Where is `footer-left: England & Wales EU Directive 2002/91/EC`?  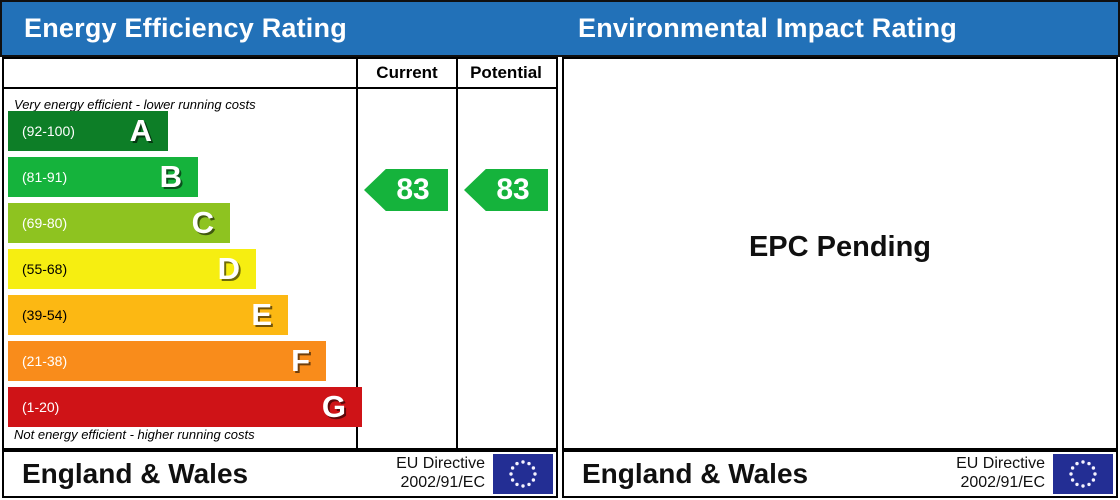 footer-left: England & Wales EU Directive 2002/91/EC is located at coordinates (280, 474).